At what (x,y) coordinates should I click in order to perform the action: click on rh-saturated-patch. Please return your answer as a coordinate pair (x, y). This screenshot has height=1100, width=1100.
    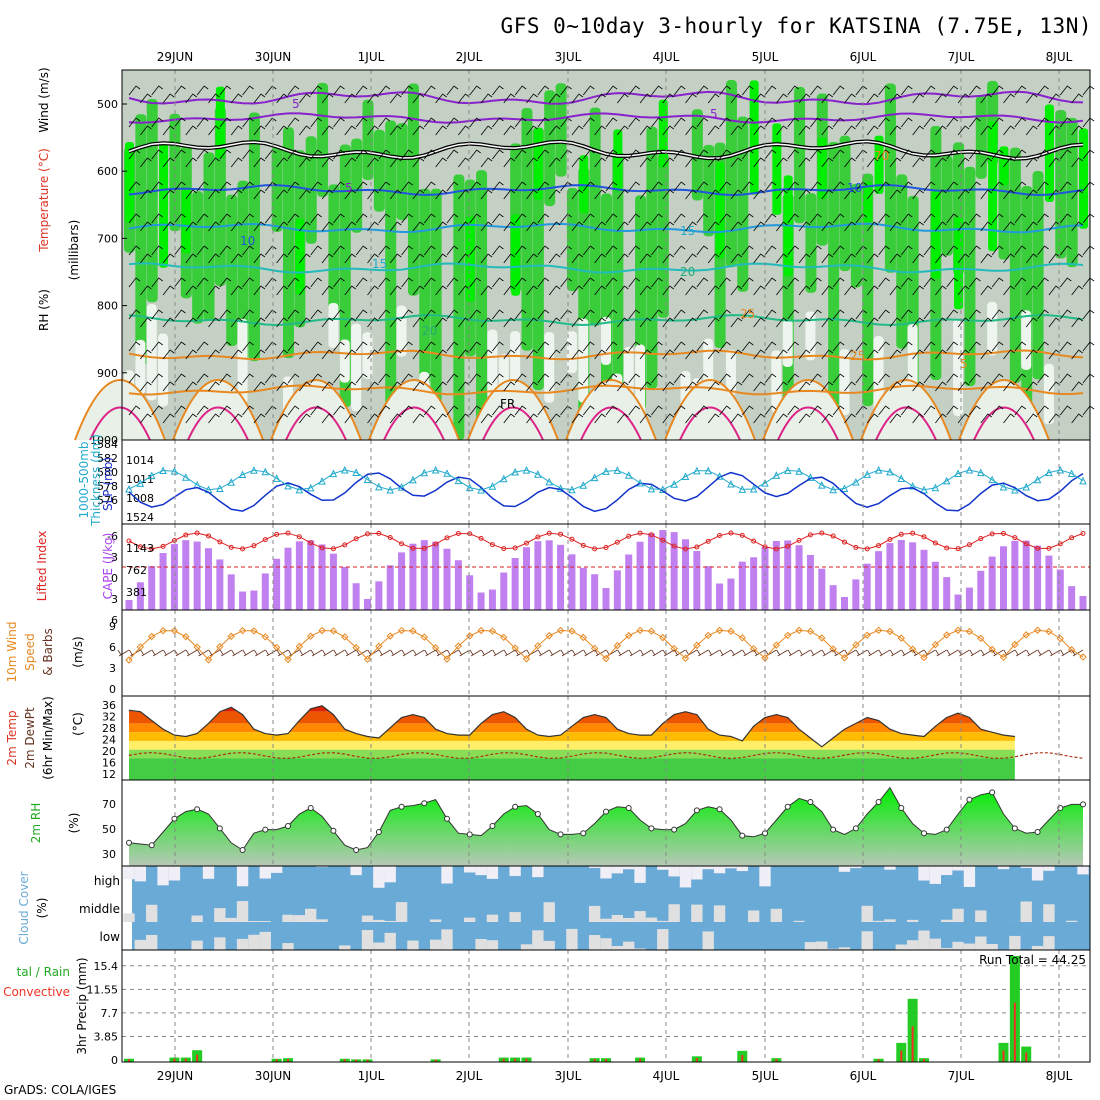
    Looking at the image, I should click on (868, 202).